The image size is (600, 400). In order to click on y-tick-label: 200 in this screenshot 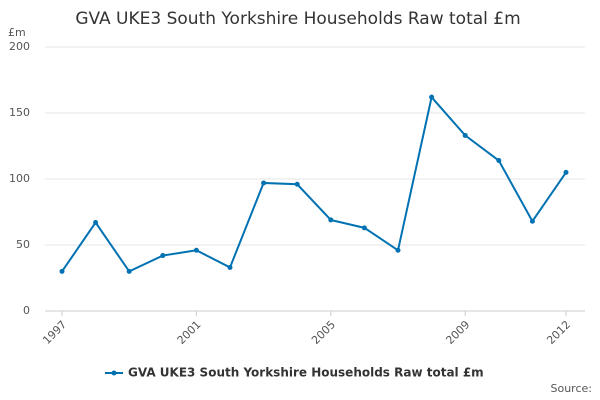, I will do `click(19, 46)`.